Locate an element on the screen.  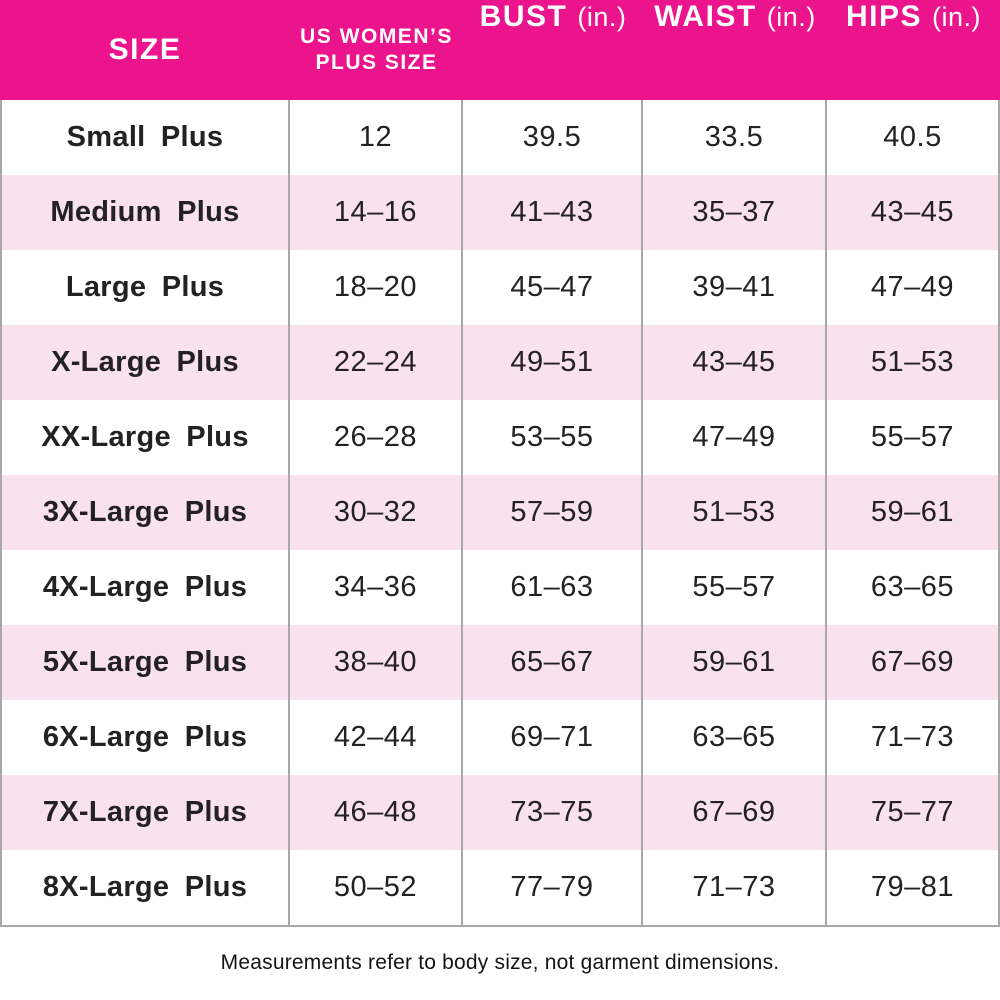
table-row: 4X-Large Plus 34–36 61–63 55–57 63–65 is located at coordinates (500, 587).